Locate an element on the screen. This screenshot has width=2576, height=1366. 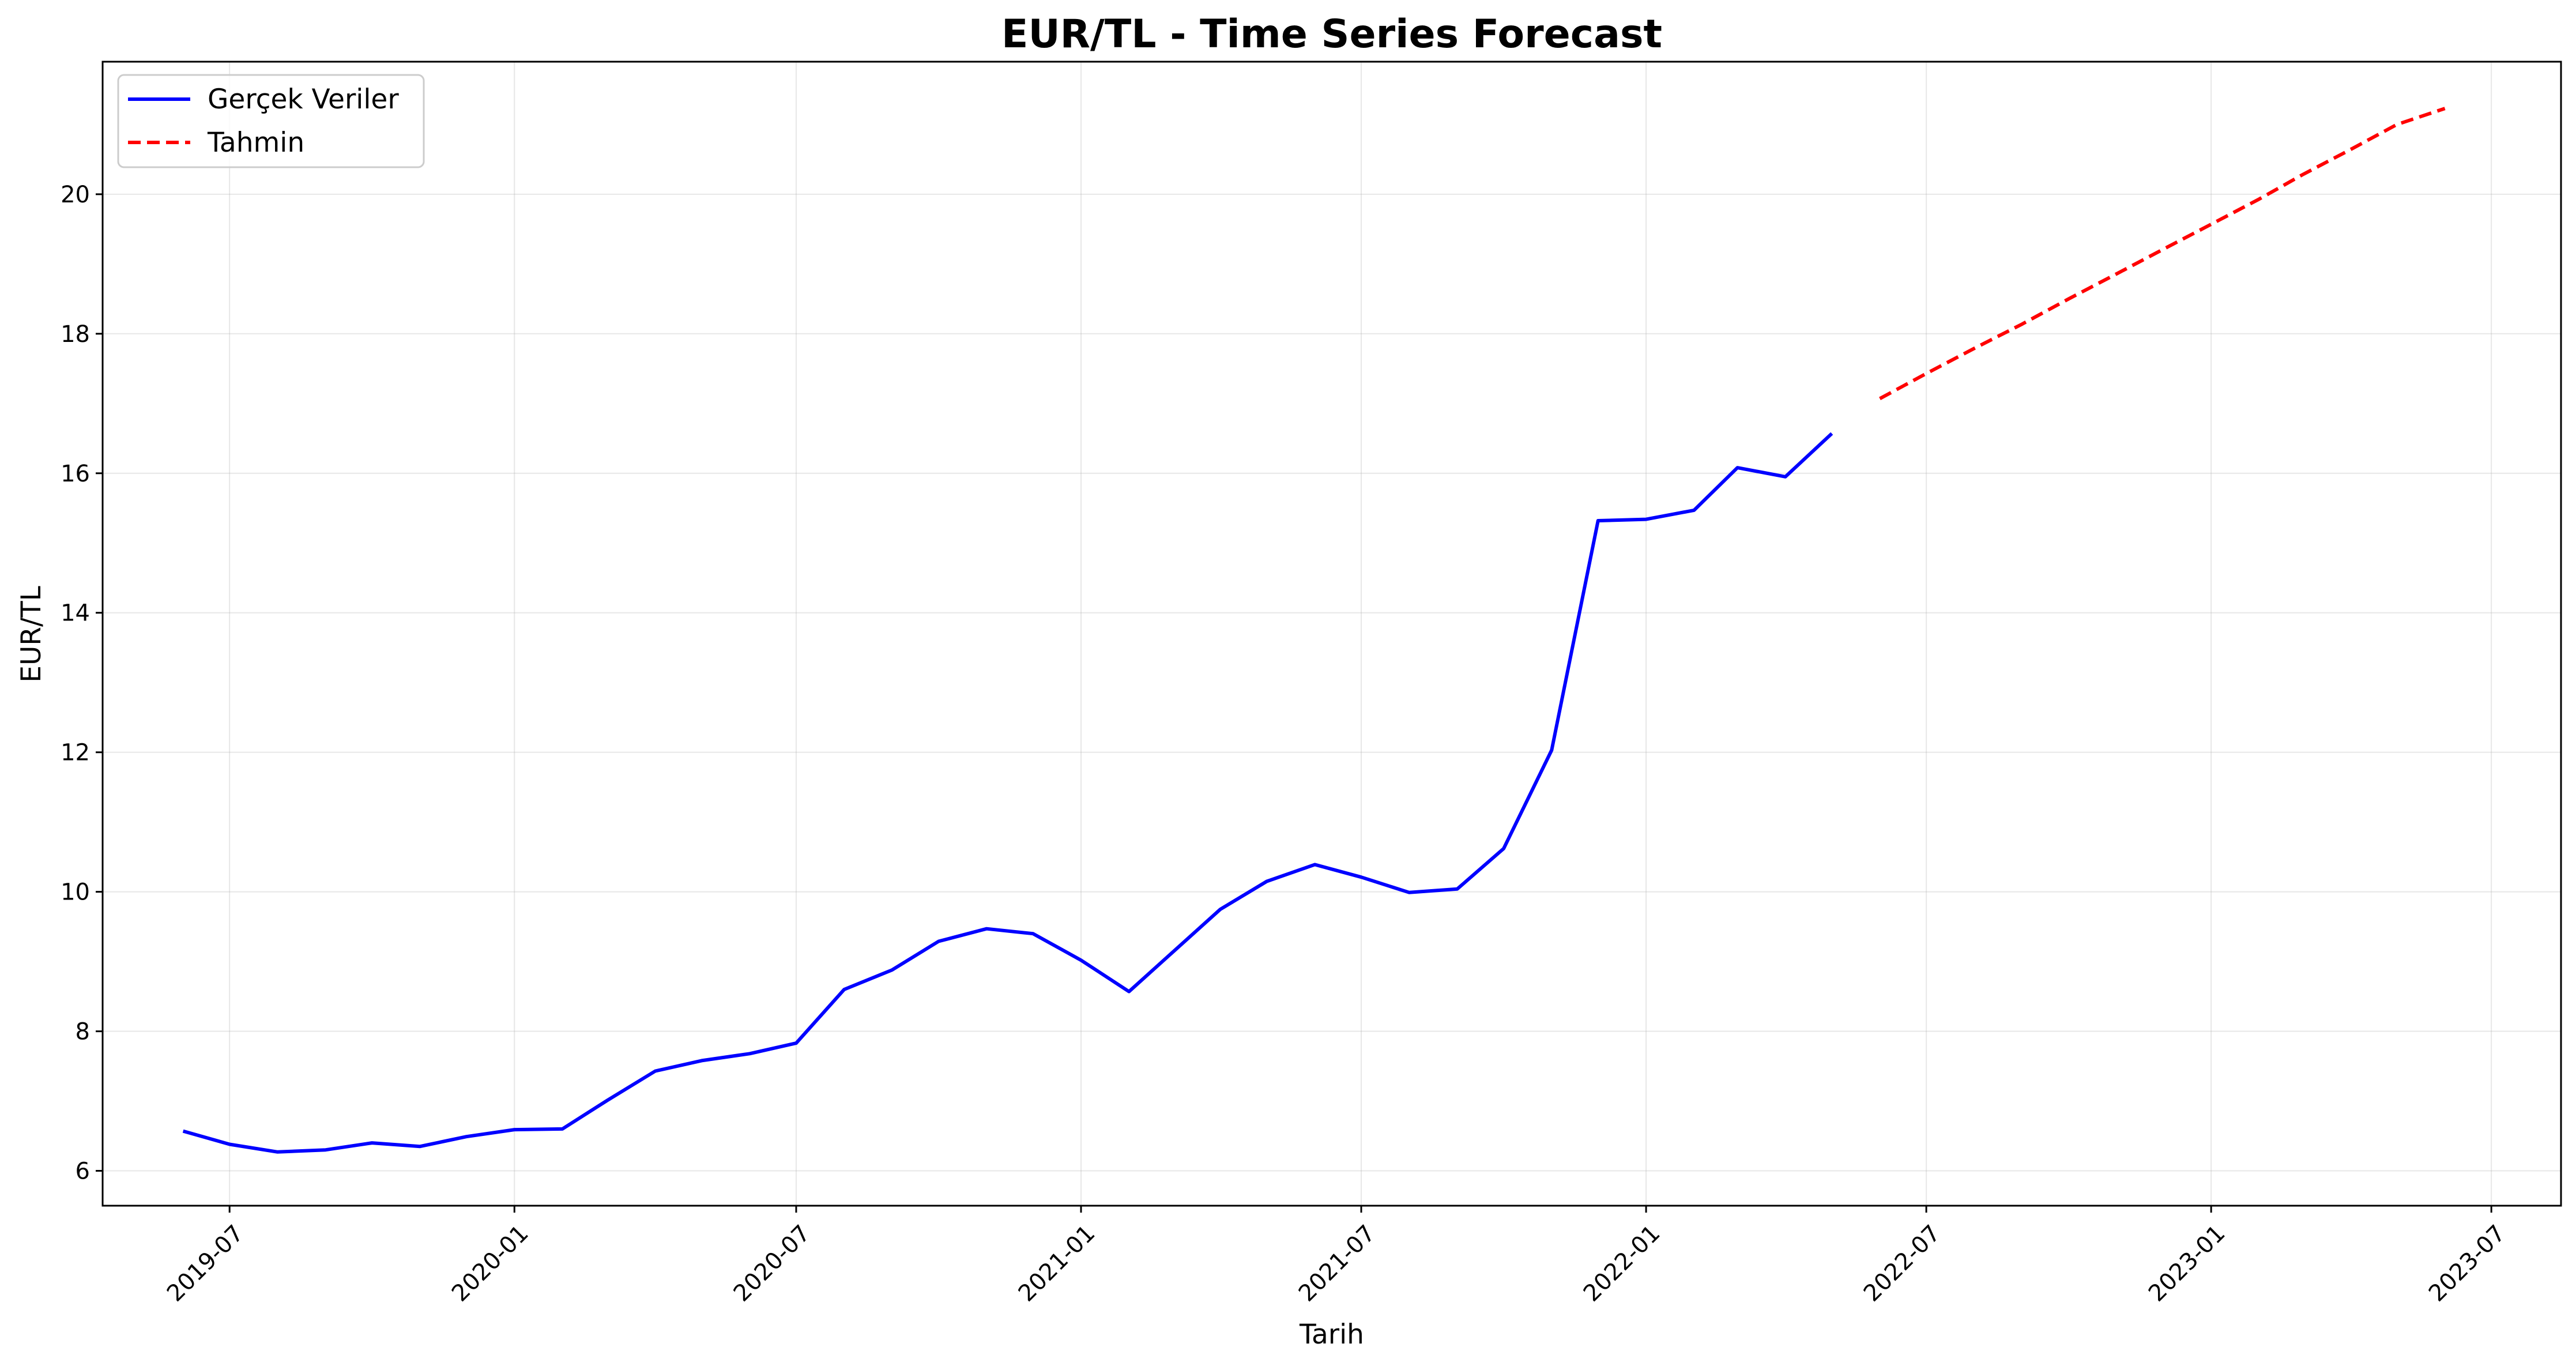
series-line-forecast is located at coordinates (2162, 253).